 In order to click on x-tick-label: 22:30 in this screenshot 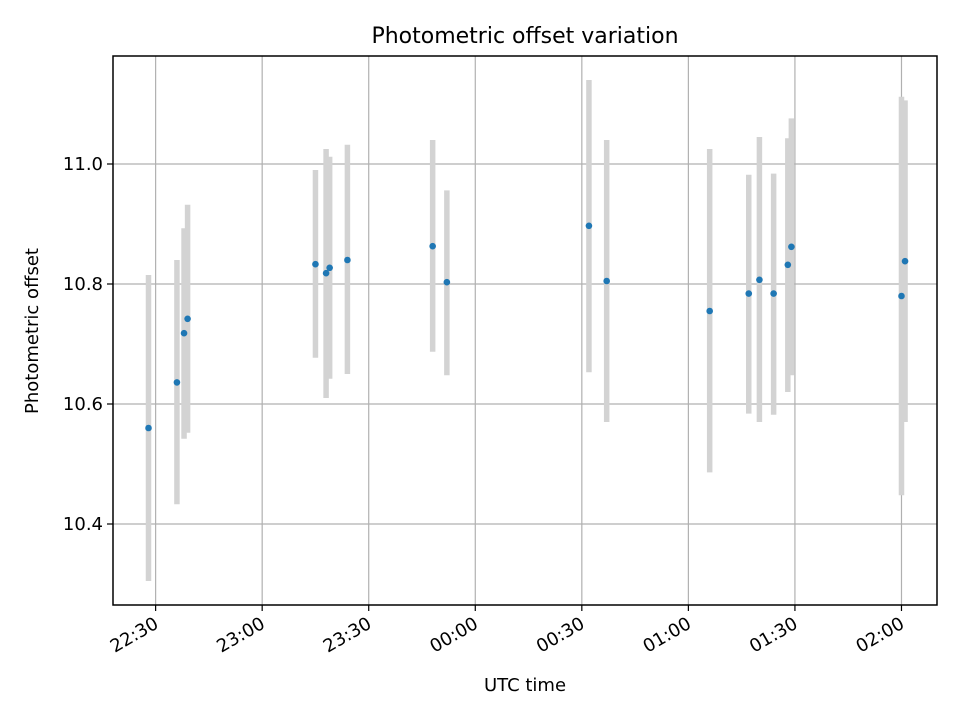, I will do `click(134, 635)`.